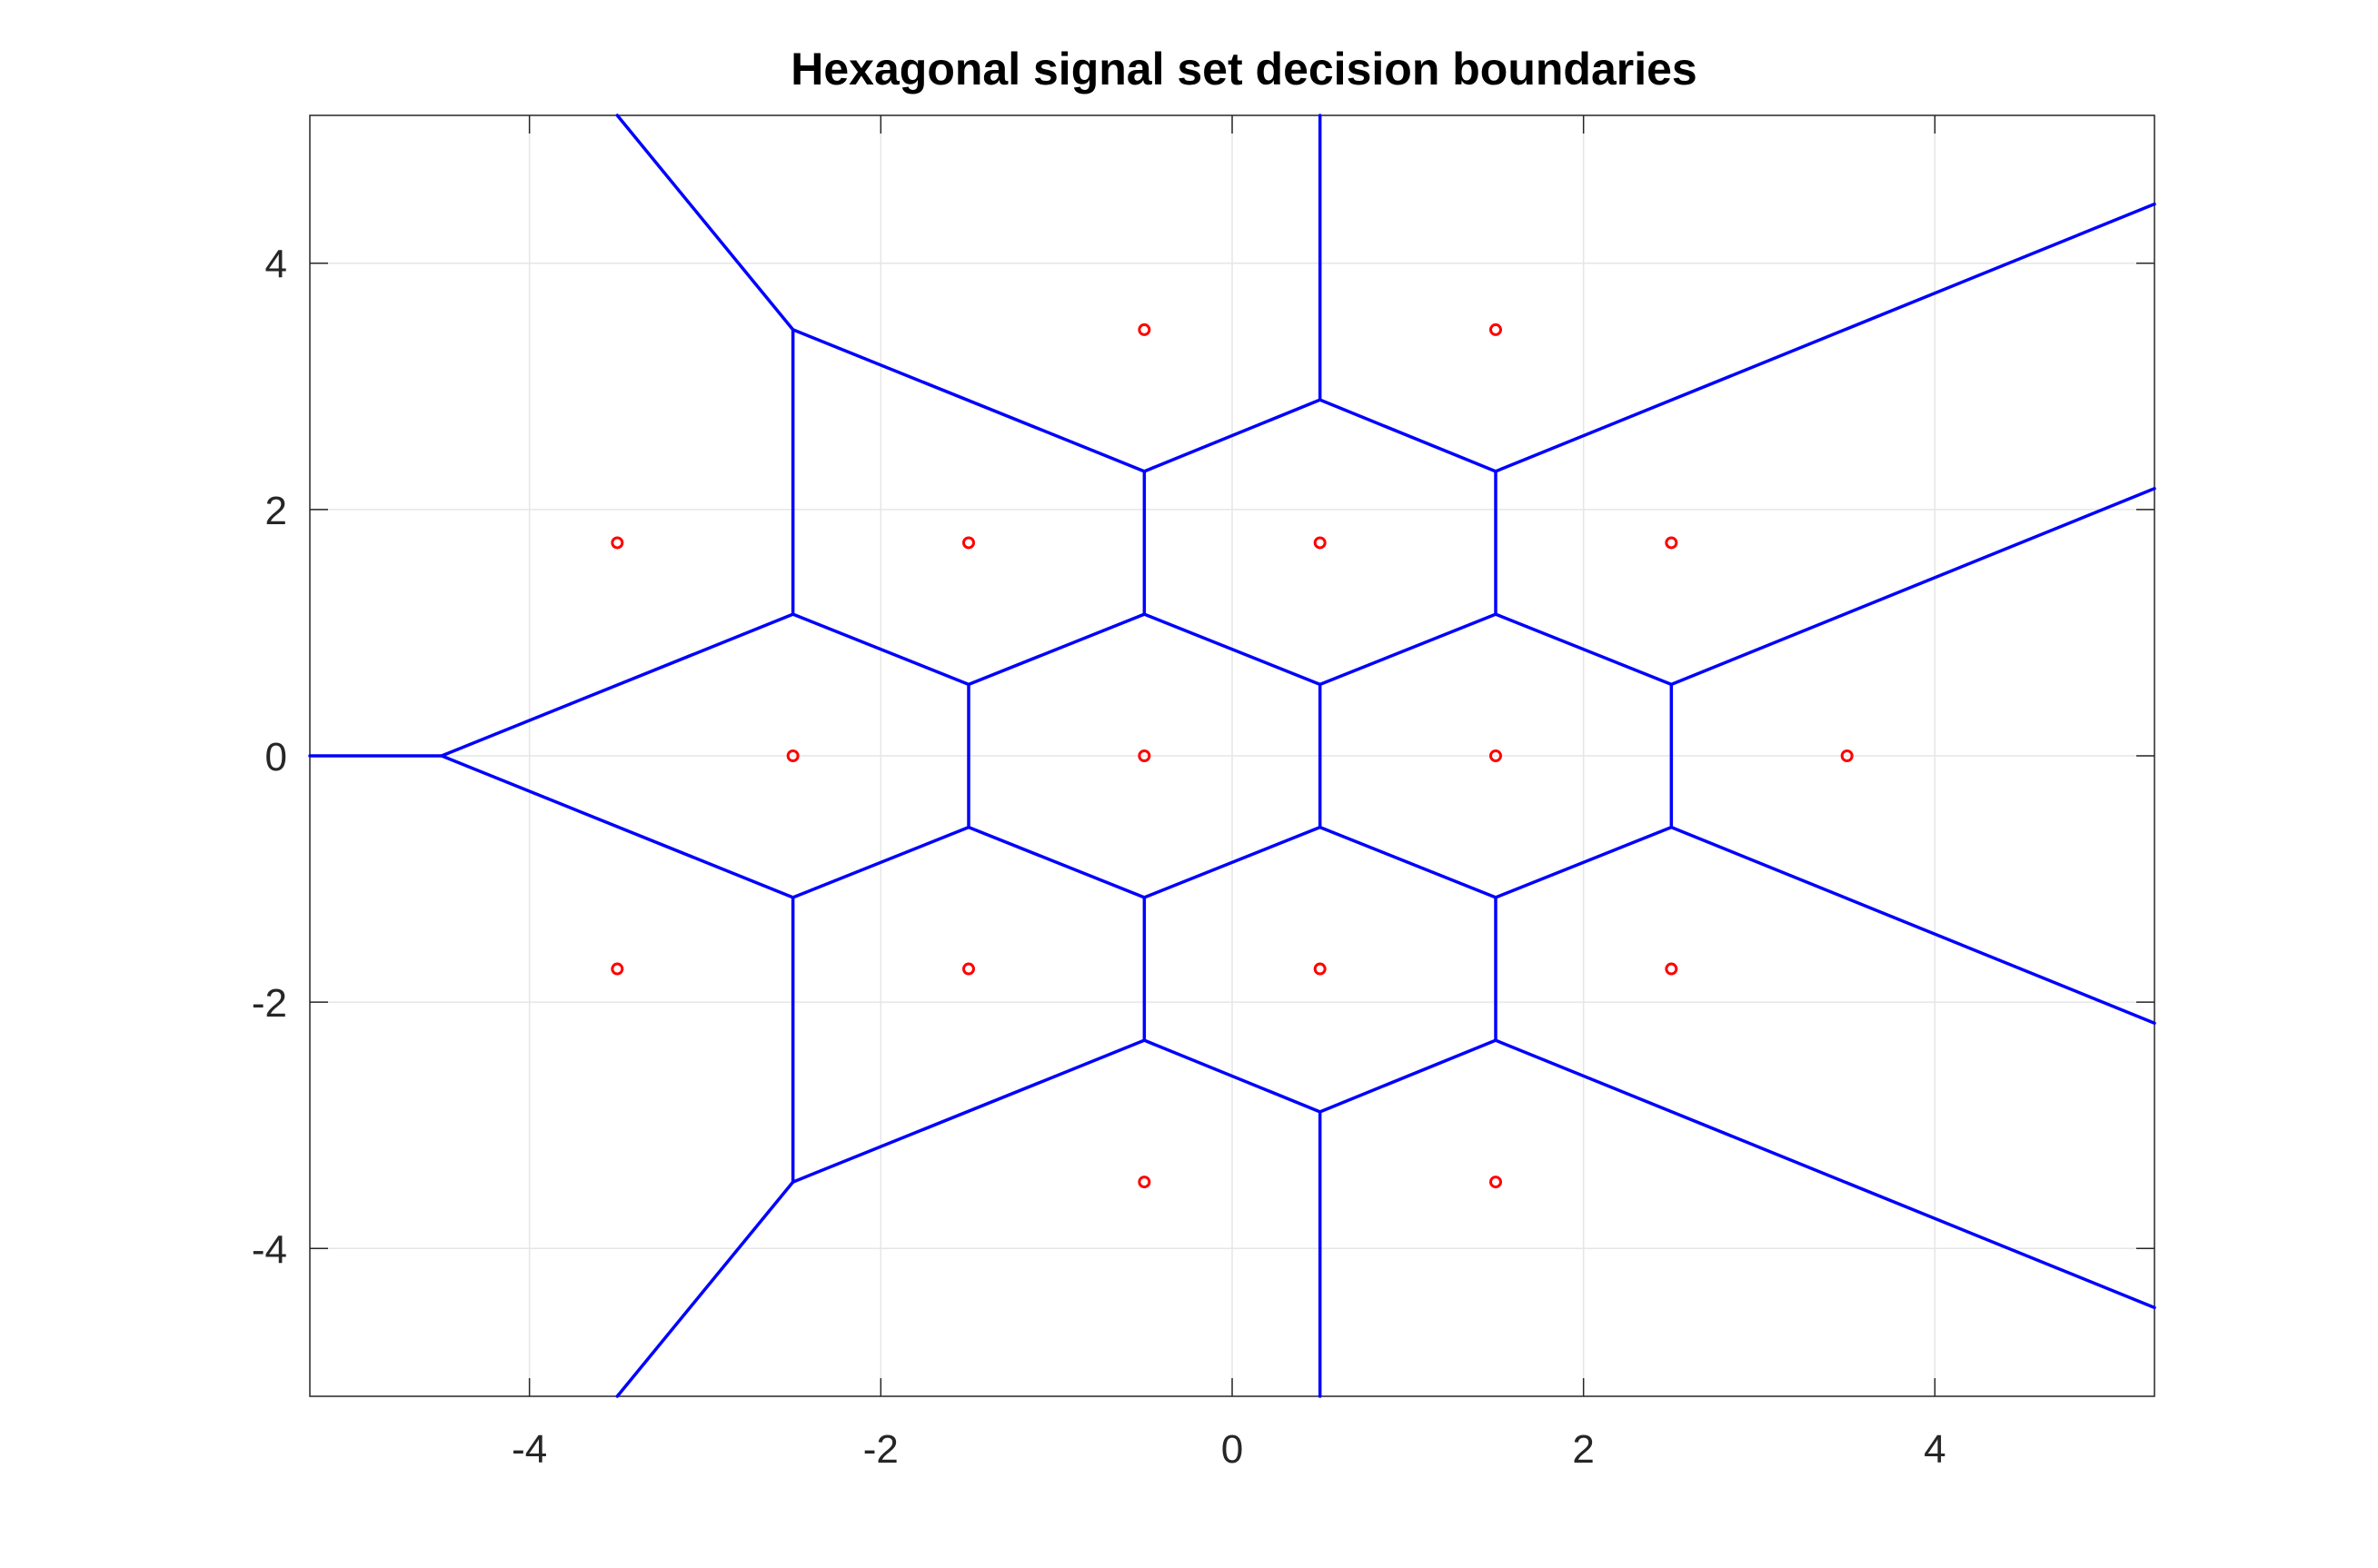 This screenshot has width=2378, height=1568. What do you see at coordinates (530, 1449) in the screenshot?
I see `x-tick-label: -4` at bounding box center [530, 1449].